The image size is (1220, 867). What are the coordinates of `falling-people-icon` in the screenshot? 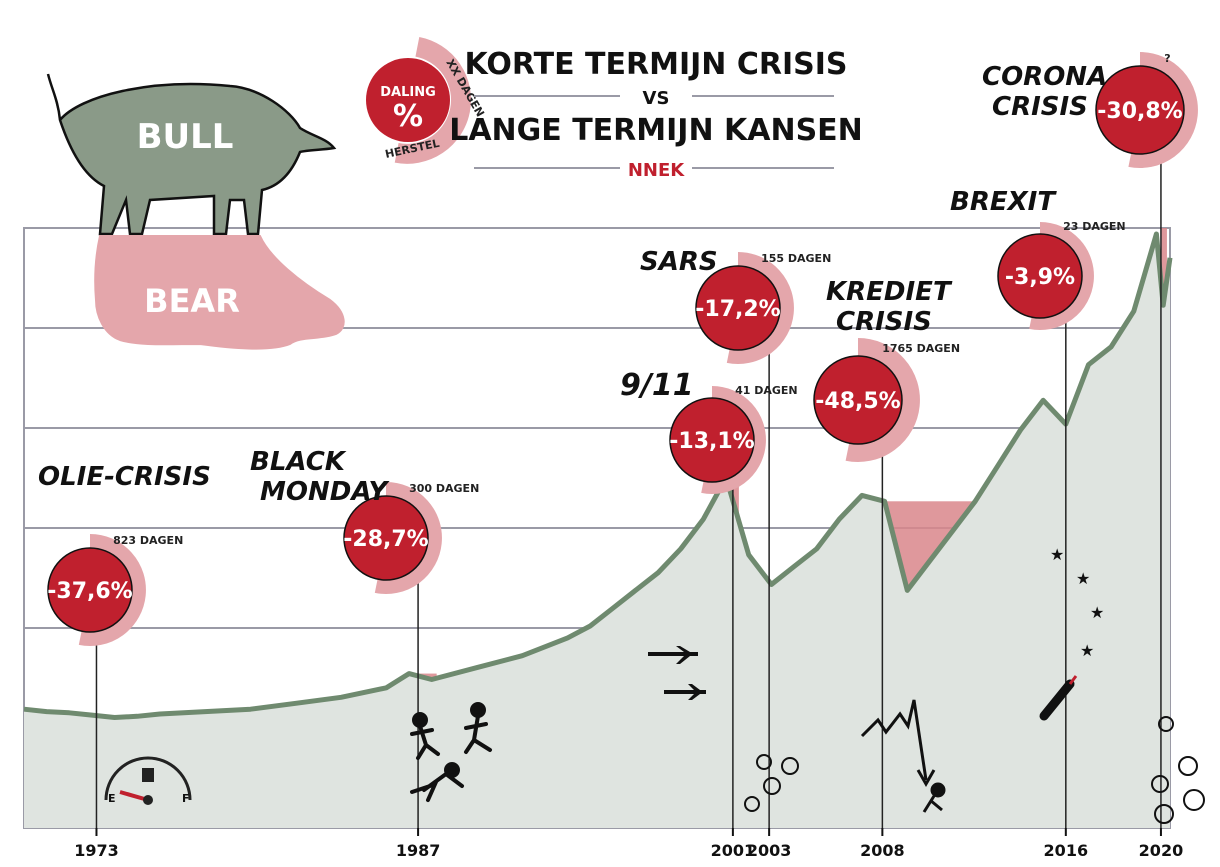 It's located at (451, 752).